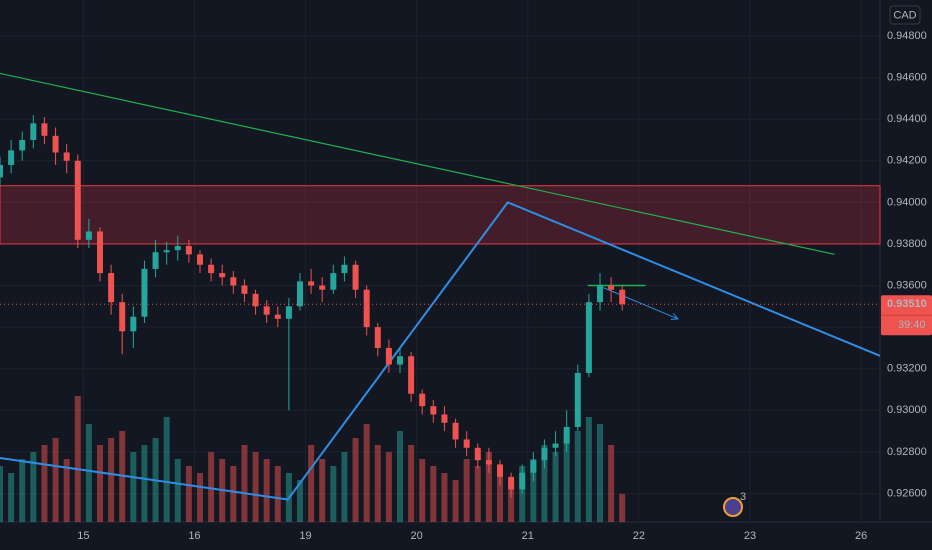 The image size is (932, 550). What do you see at coordinates (905, 15) in the screenshot?
I see `currency-badge` at bounding box center [905, 15].